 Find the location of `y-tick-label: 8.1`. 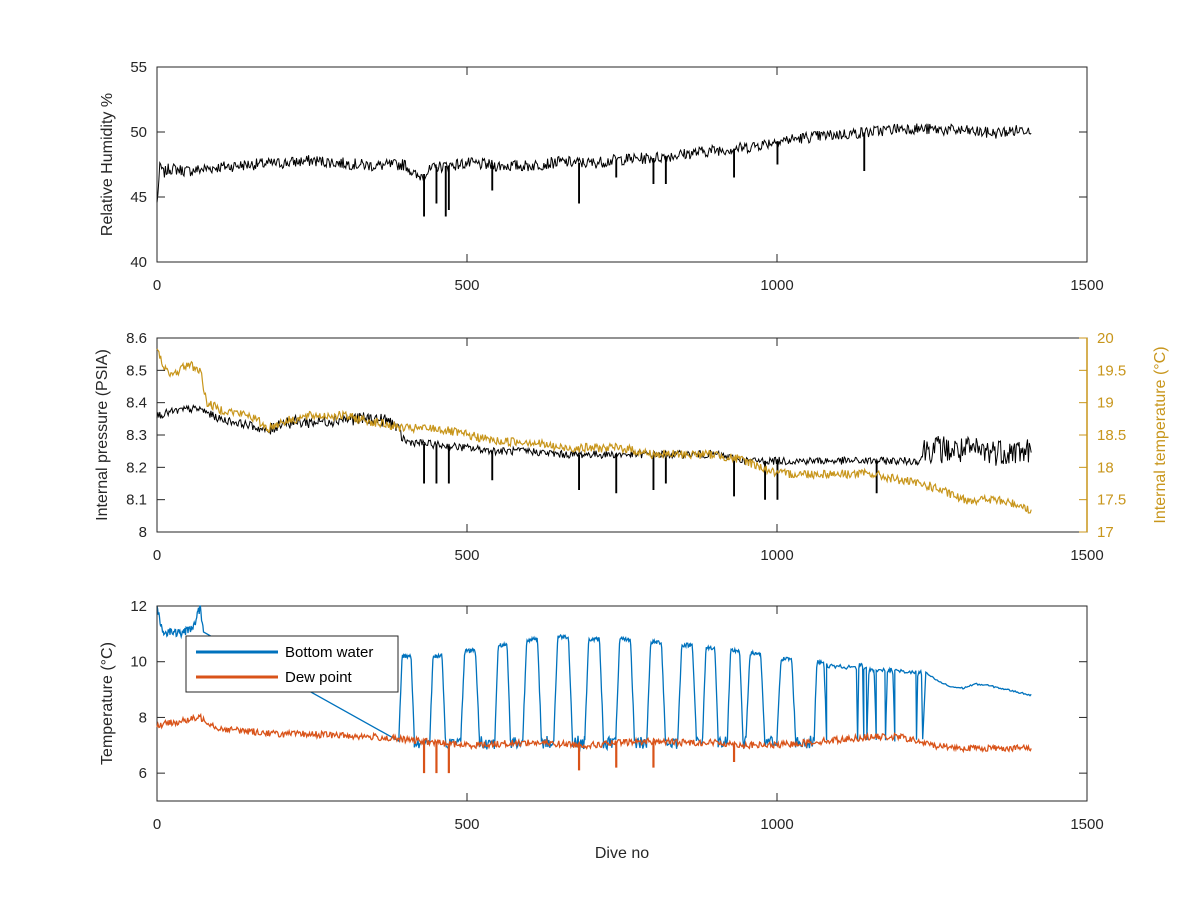

y-tick-label: 8.1 is located at coordinates (136, 500).